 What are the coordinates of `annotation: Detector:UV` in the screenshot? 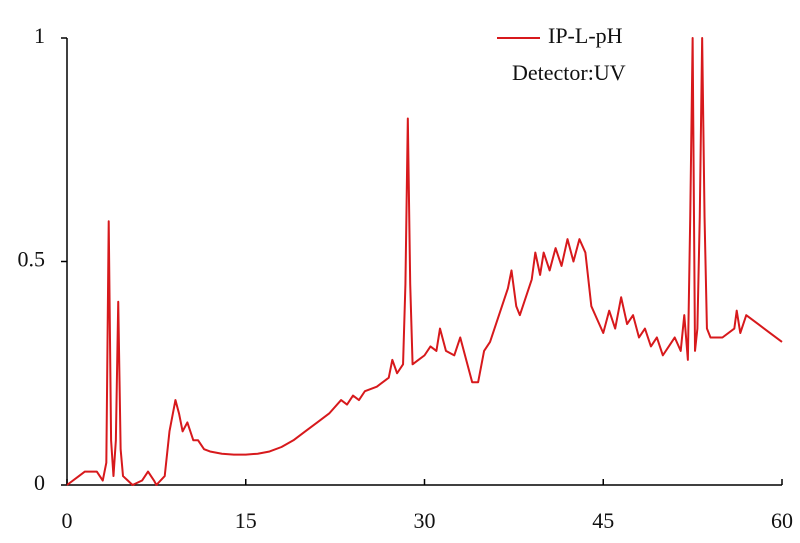 It's located at (569, 72).